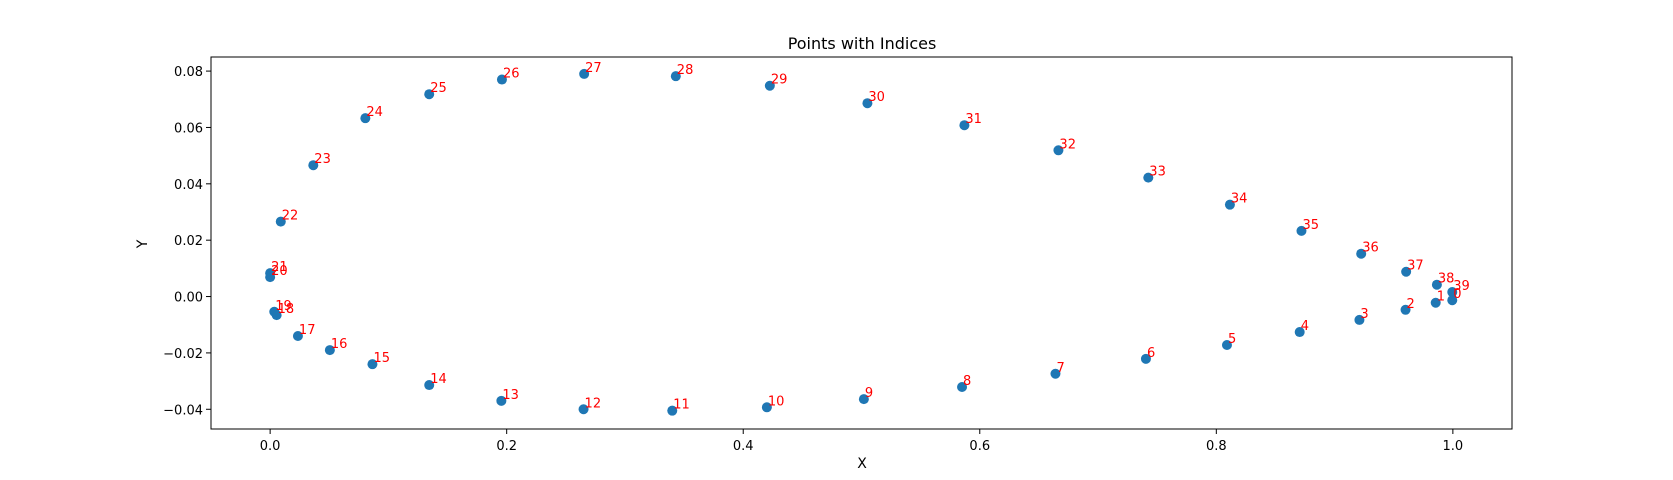 The image size is (1673, 480). I want to click on point-index-label: 18, so click(286, 309).